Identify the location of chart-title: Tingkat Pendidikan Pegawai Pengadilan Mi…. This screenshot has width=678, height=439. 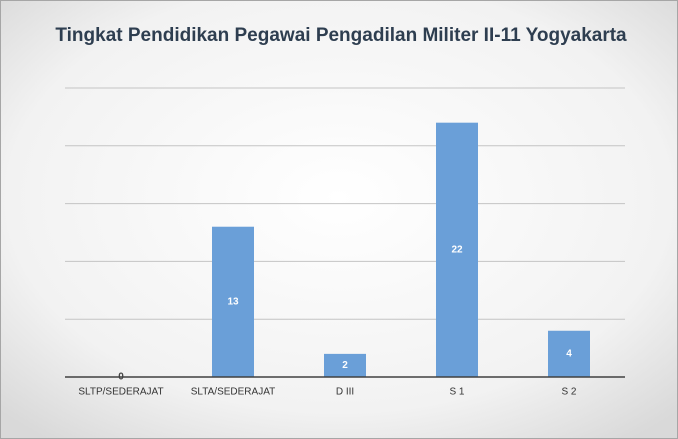
(341, 35).